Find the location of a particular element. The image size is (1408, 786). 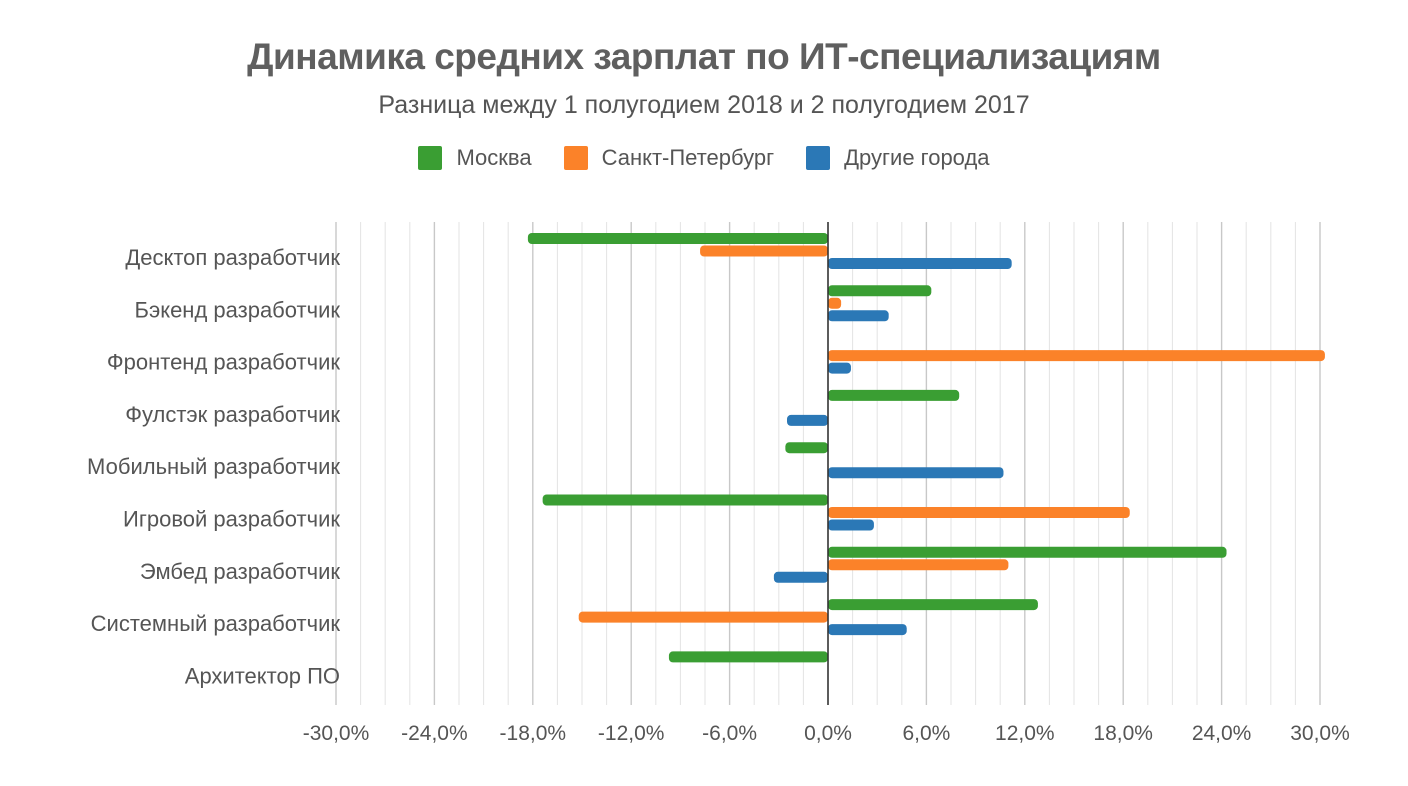

legend-item-spb: Санкт-Петербург is located at coordinates (669, 158).